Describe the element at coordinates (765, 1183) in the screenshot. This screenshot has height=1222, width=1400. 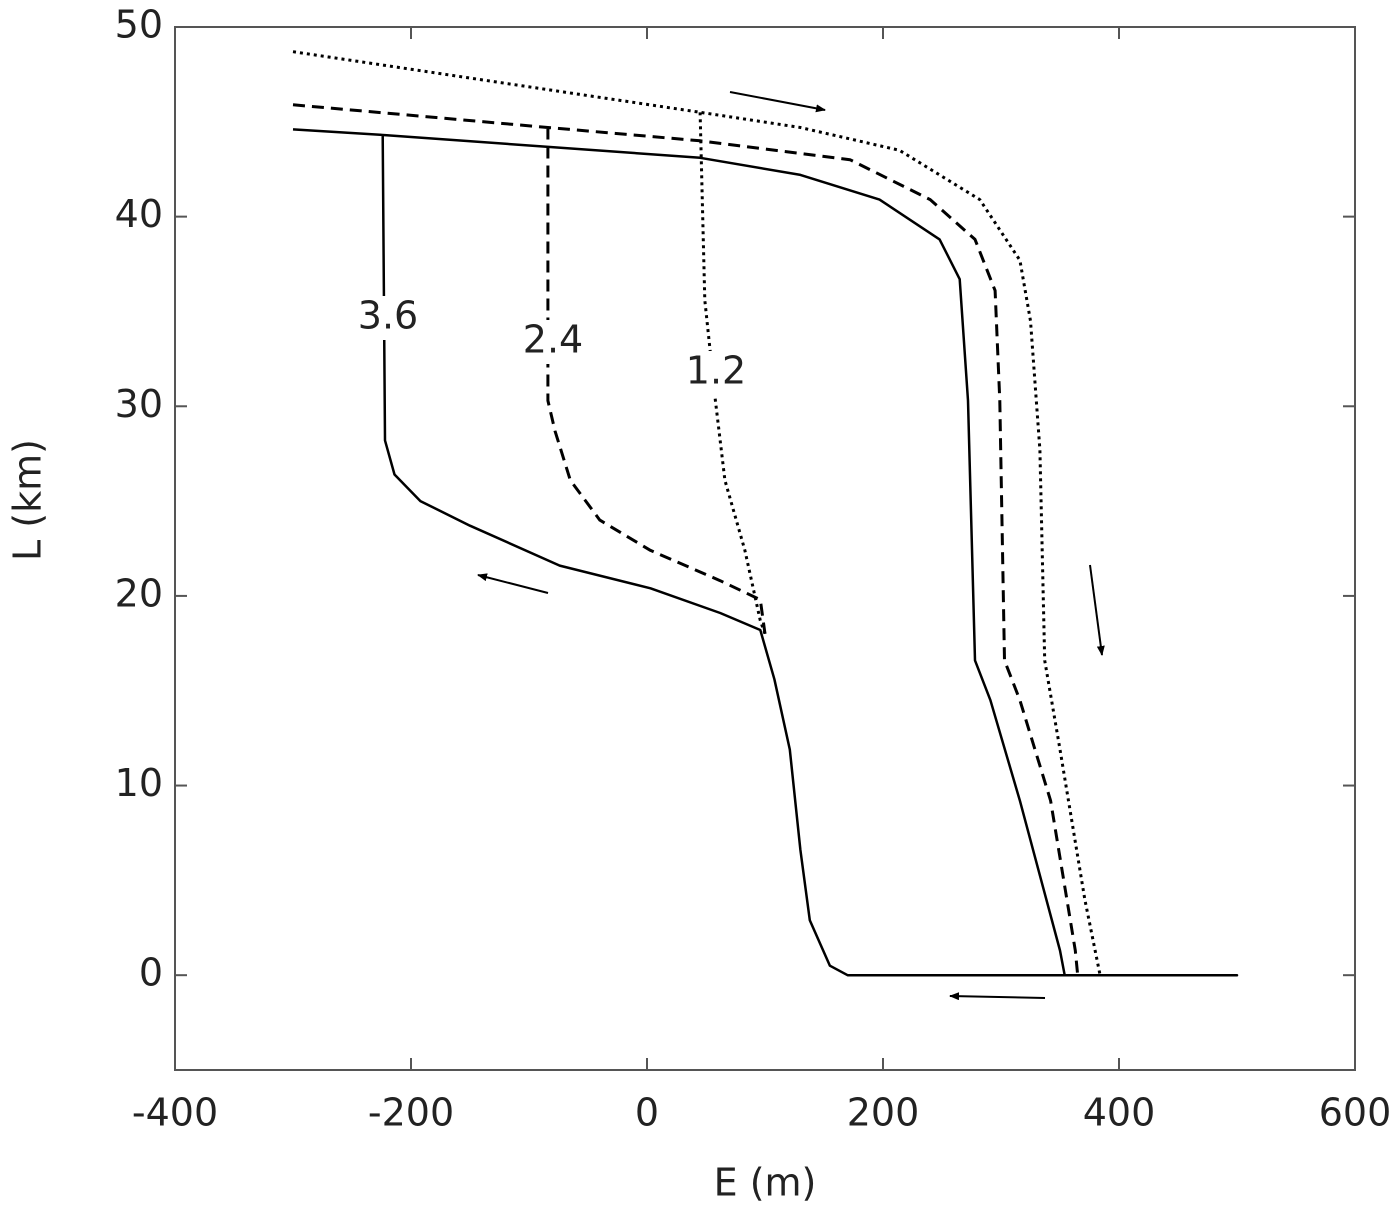
I see `x-axis-title: E (m)` at that location.